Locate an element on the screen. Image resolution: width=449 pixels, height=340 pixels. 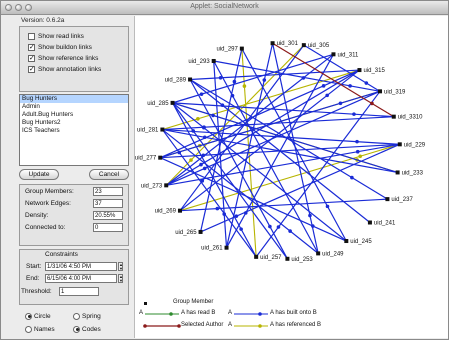
legend-graphics is located at coordinates (205, 315).